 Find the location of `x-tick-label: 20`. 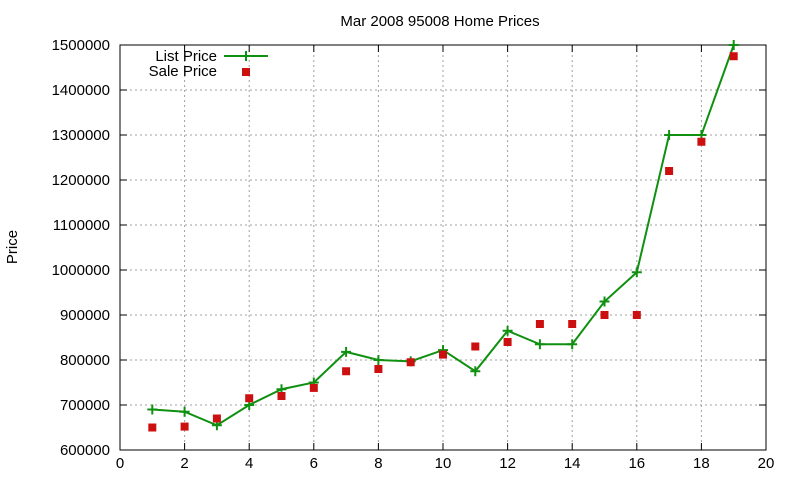

x-tick-label: 20 is located at coordinates (766, 463).